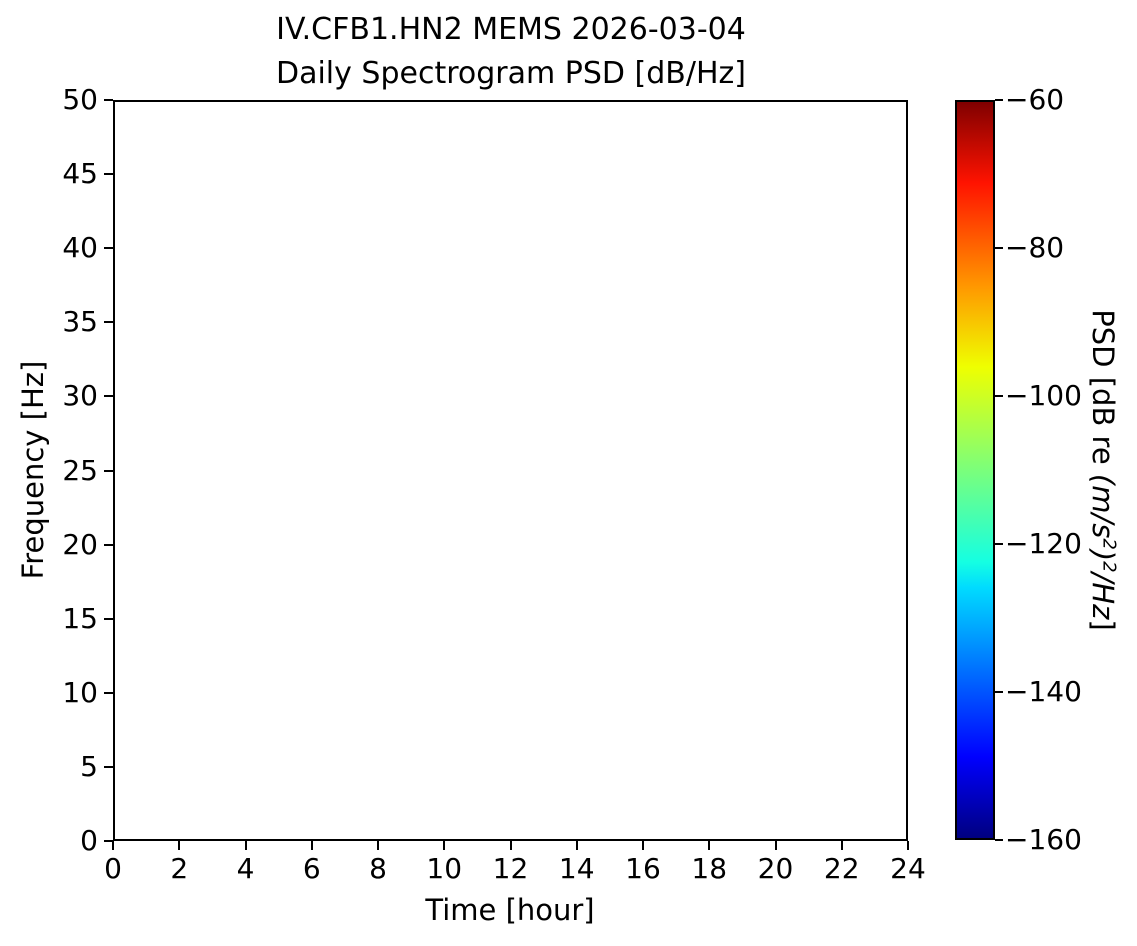 This screenshot has width=1137, height=946. I want to click on colorbar-axis-label: PSD [dB re (m/s2)2/Hz], so click(1103, 469).